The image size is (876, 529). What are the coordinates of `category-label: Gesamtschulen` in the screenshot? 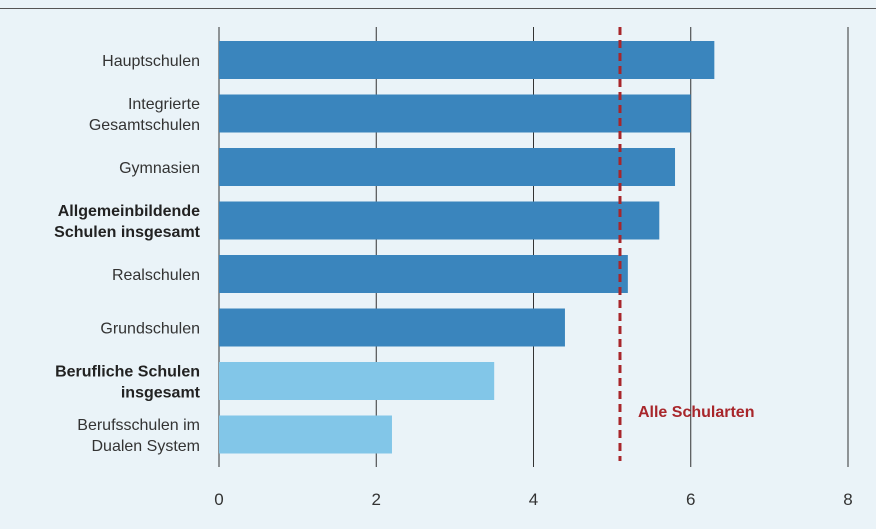 It's located at (144, 125).